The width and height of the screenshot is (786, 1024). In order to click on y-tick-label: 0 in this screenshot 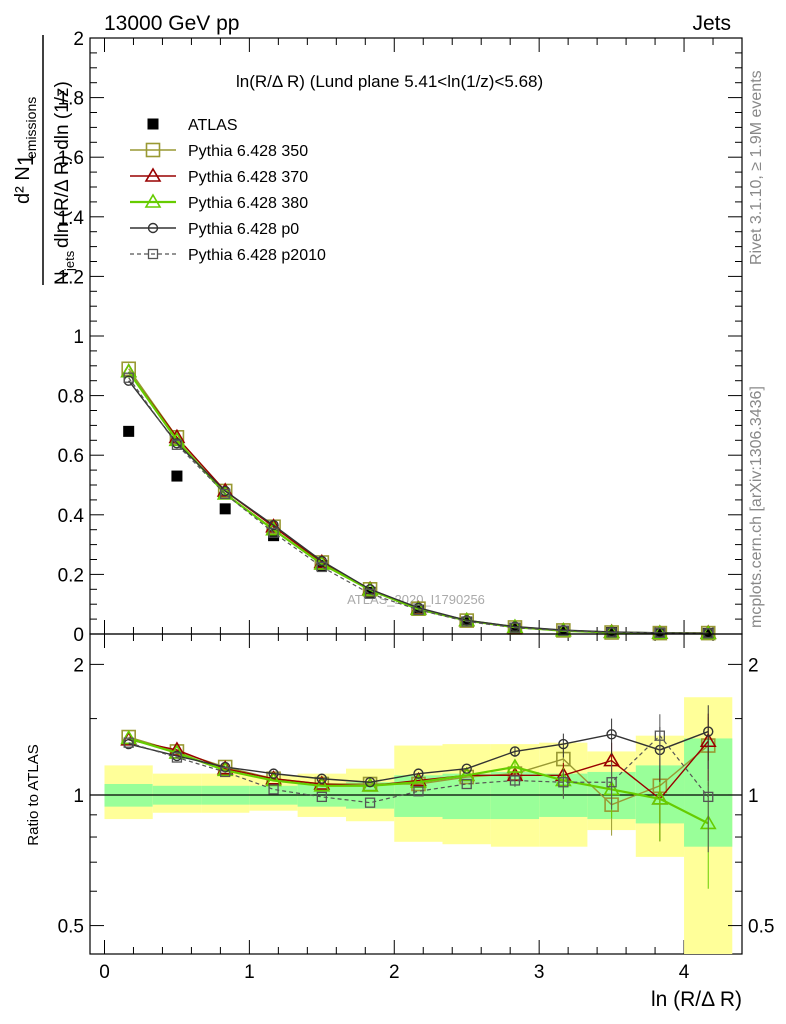, I will do `click(78, 635)`.